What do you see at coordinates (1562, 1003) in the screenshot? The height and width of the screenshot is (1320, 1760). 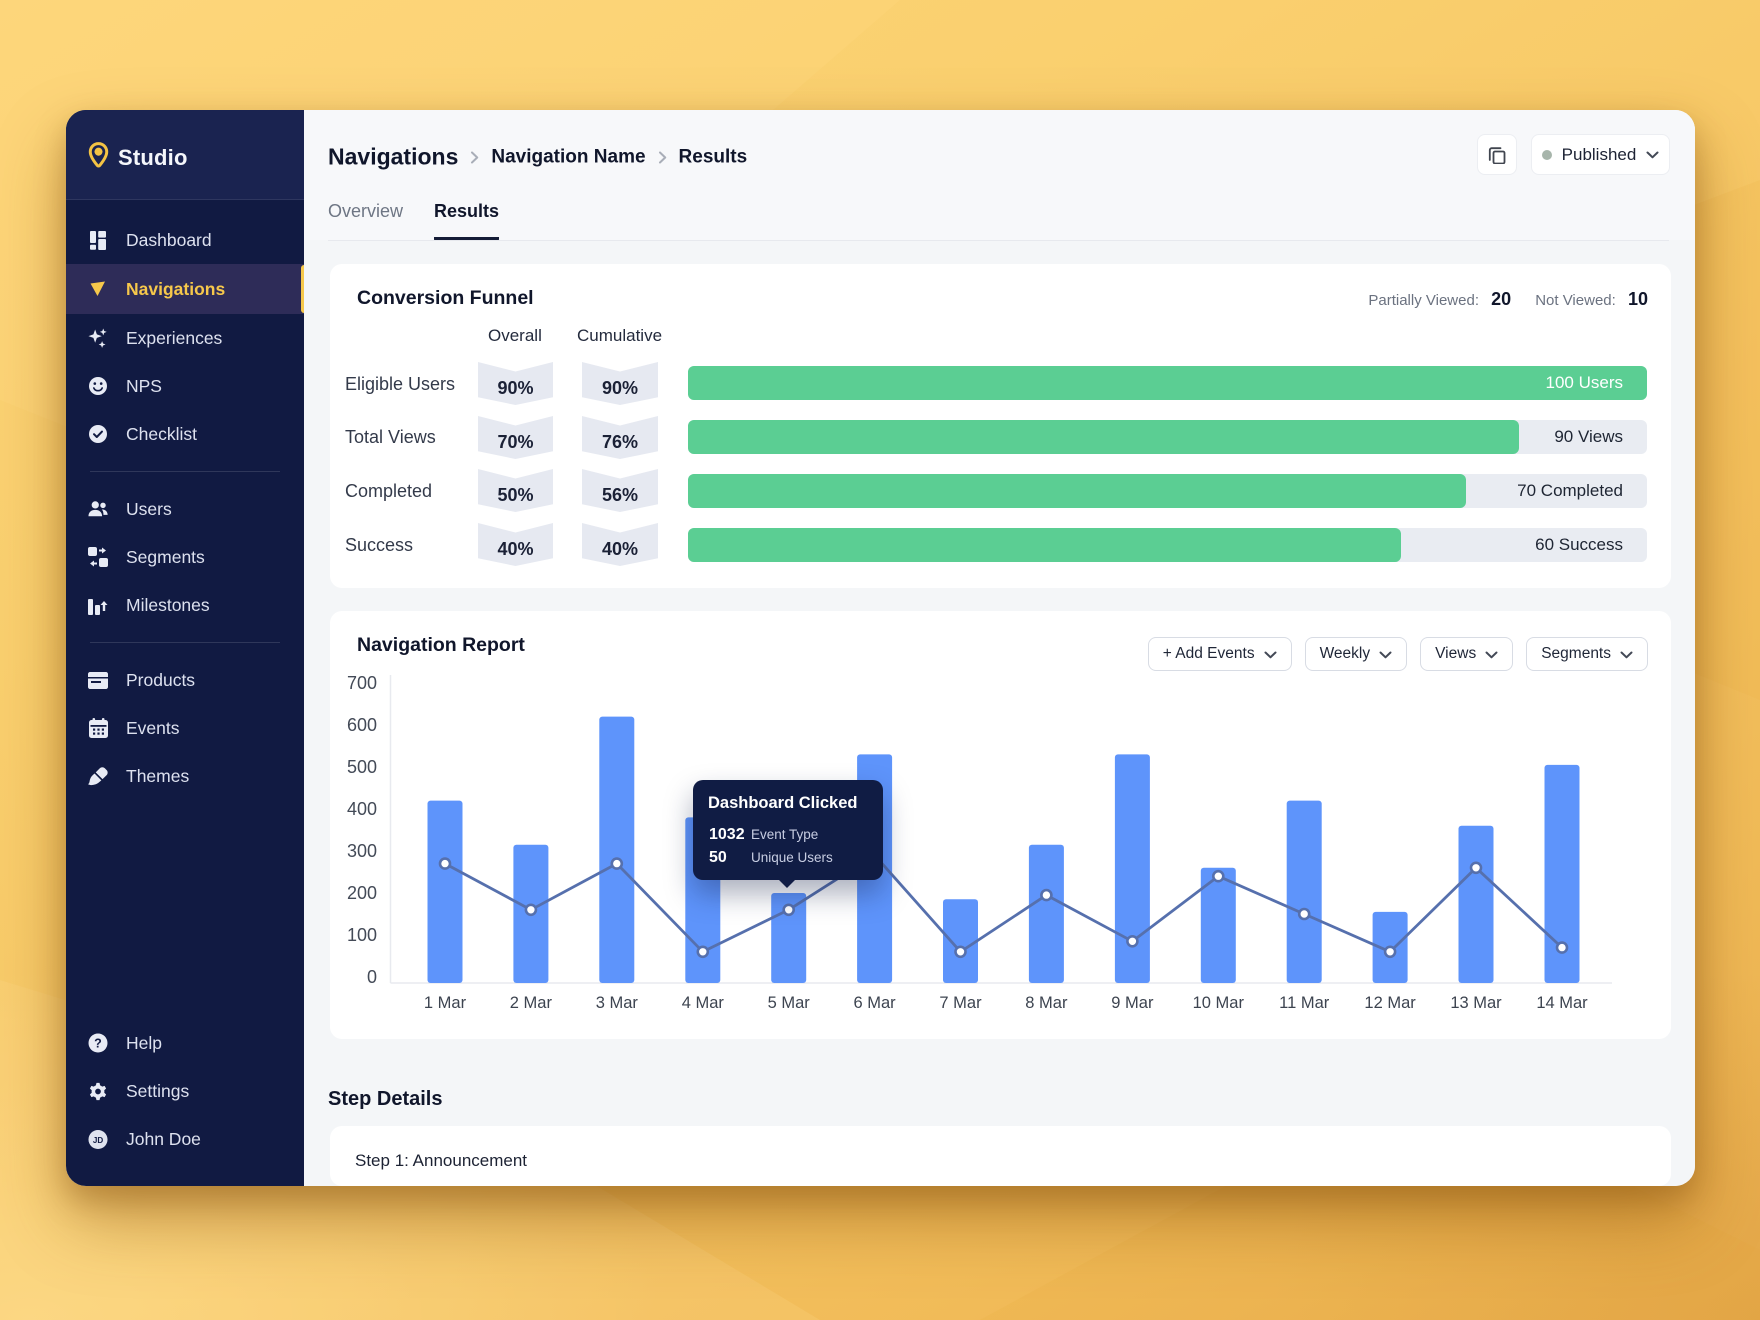 I see `svg-text: 14 Mar` at bounding box center [1562, 1003].